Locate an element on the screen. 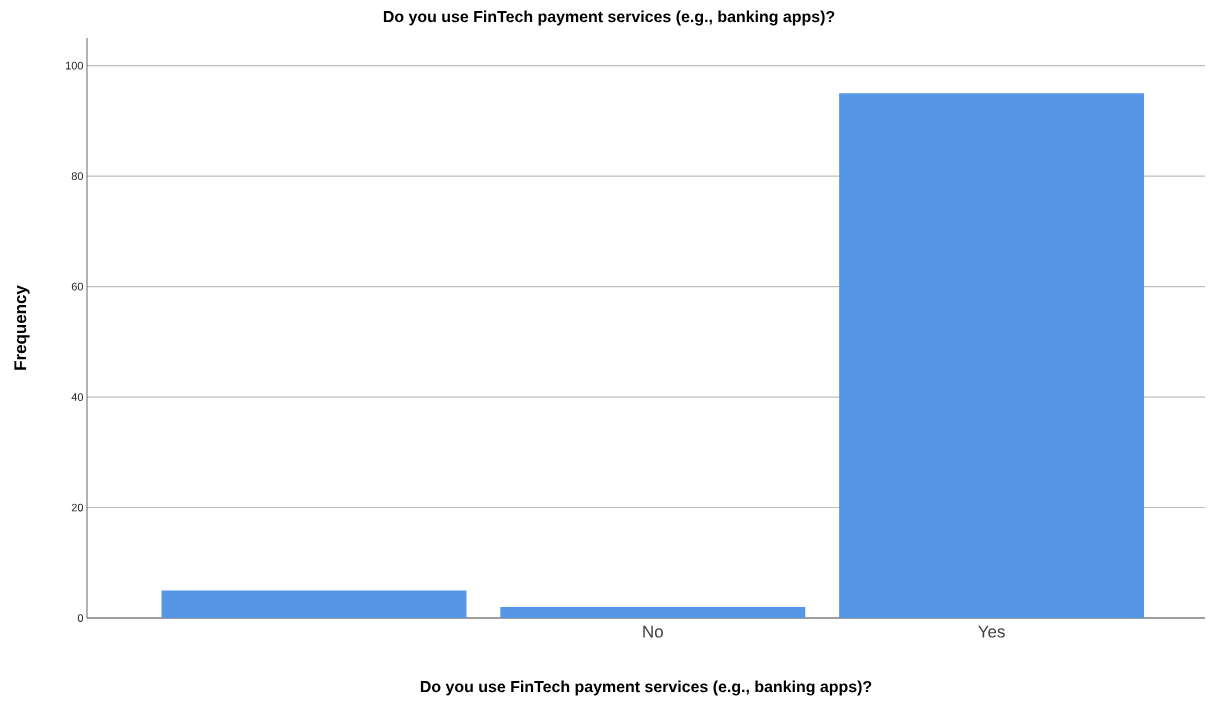 The width and height of the screenshot is (1219, 701). y-tick-label: 0 is located at coordinates (80, 618).